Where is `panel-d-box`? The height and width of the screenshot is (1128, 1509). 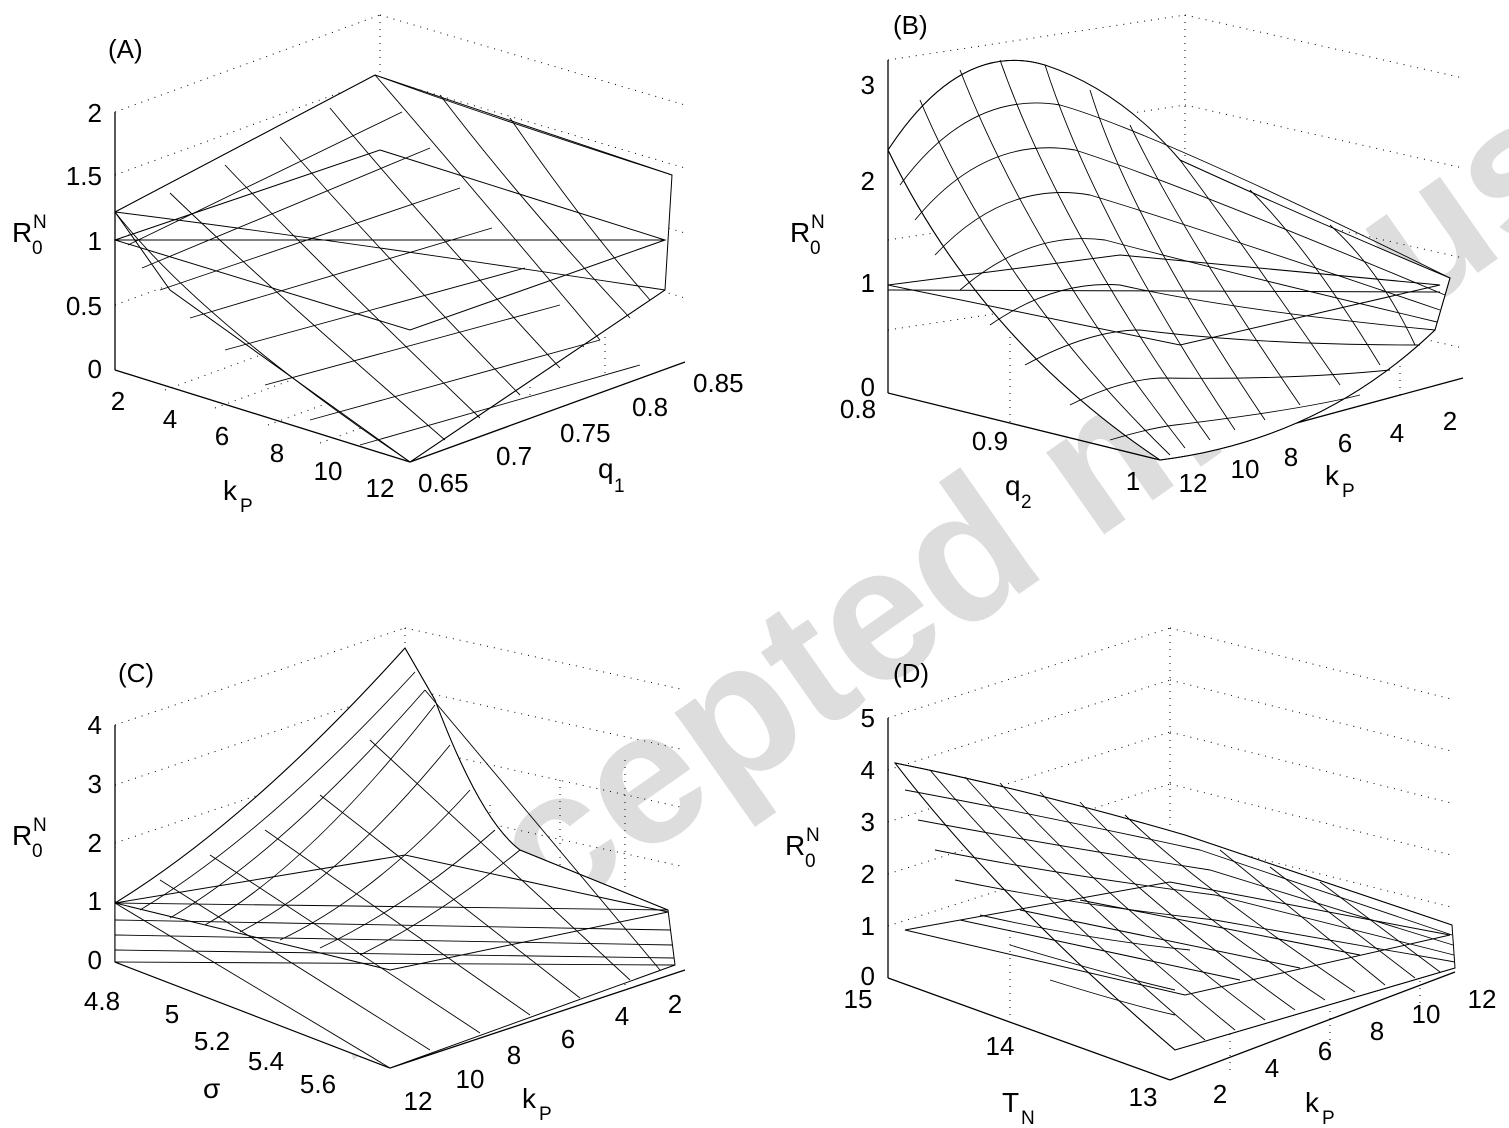
panel-d-box is located at coordinates (1171, 899).